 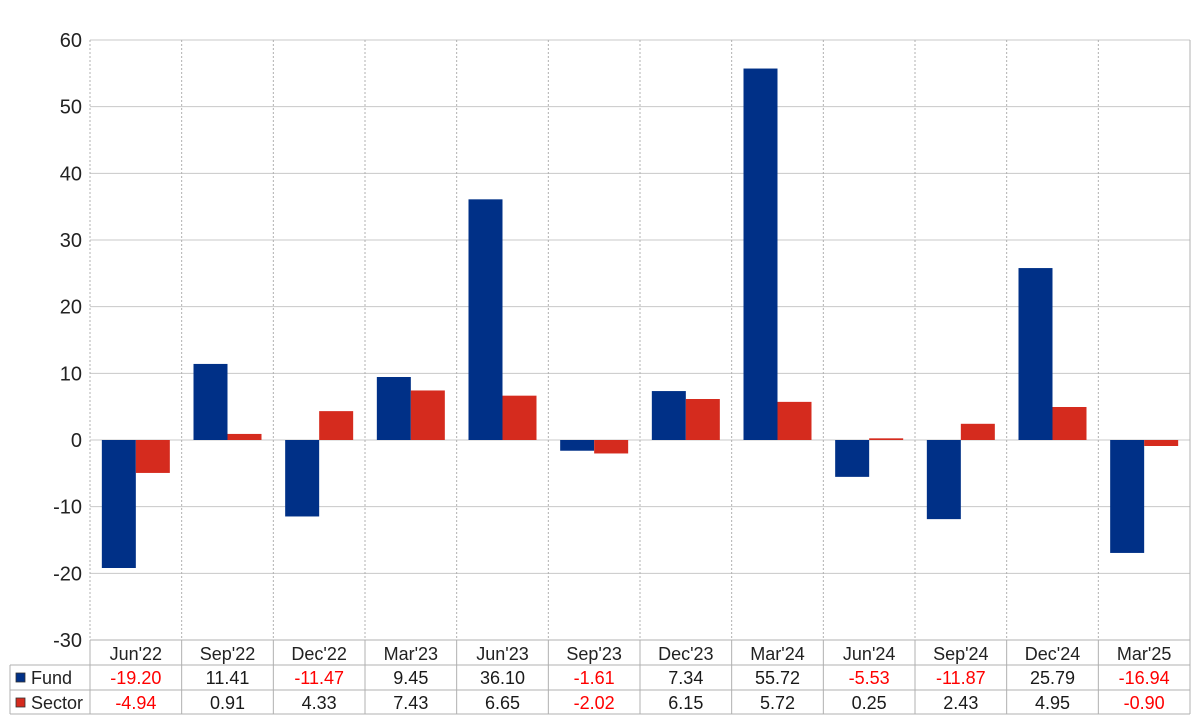 What do you see at coordinates (961, 678) in the screenshot?
I see `data-label-fund: -11.87` at bounding box center [961, 678].